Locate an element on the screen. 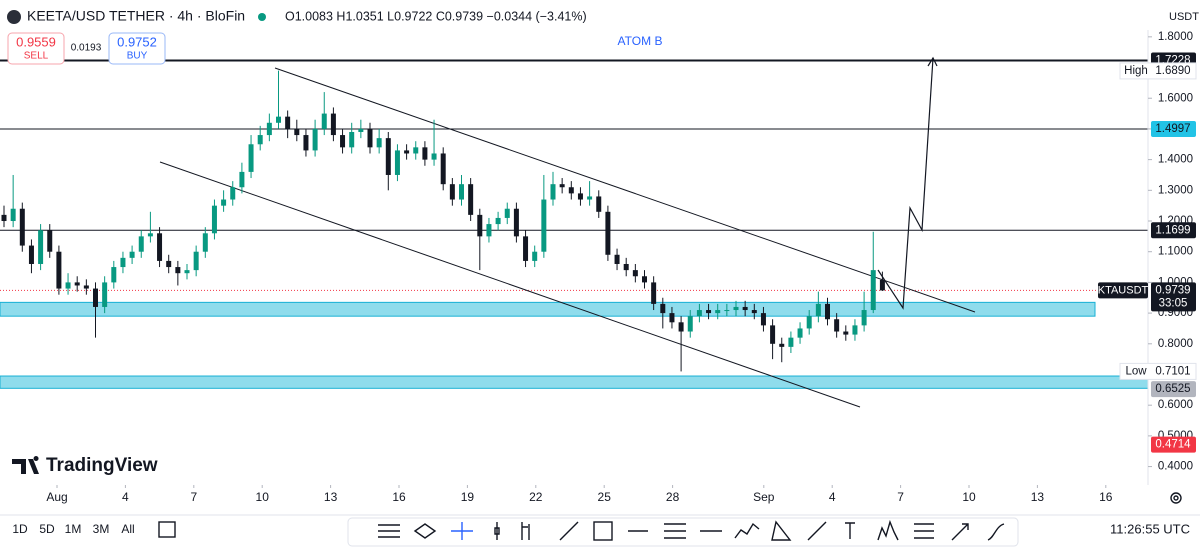 The image size is (1200, 550). buy-label: BUY is located at coordinates (137, 56).